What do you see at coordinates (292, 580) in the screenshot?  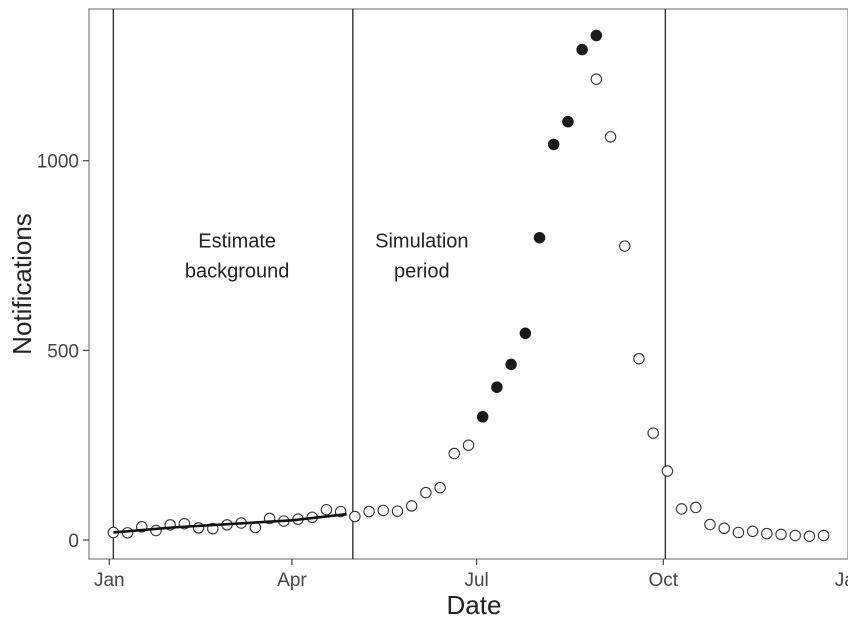 I see `x-tick-label: Apr` at bounding box center [292, 580].